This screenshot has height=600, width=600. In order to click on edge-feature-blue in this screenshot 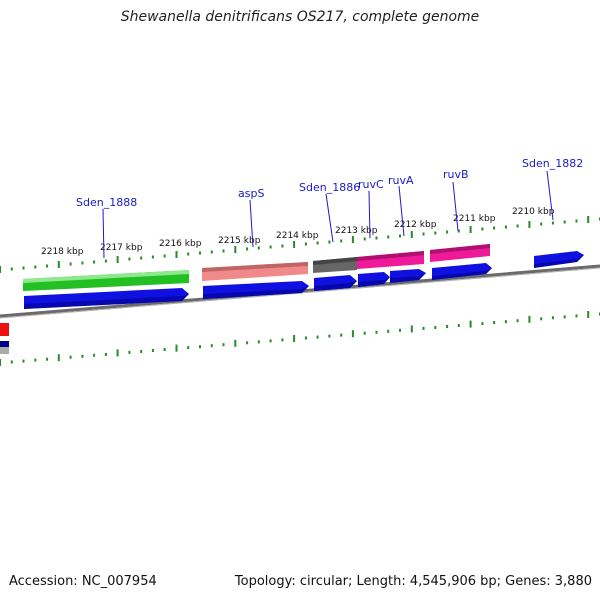, I will do `click(4, 344)`.